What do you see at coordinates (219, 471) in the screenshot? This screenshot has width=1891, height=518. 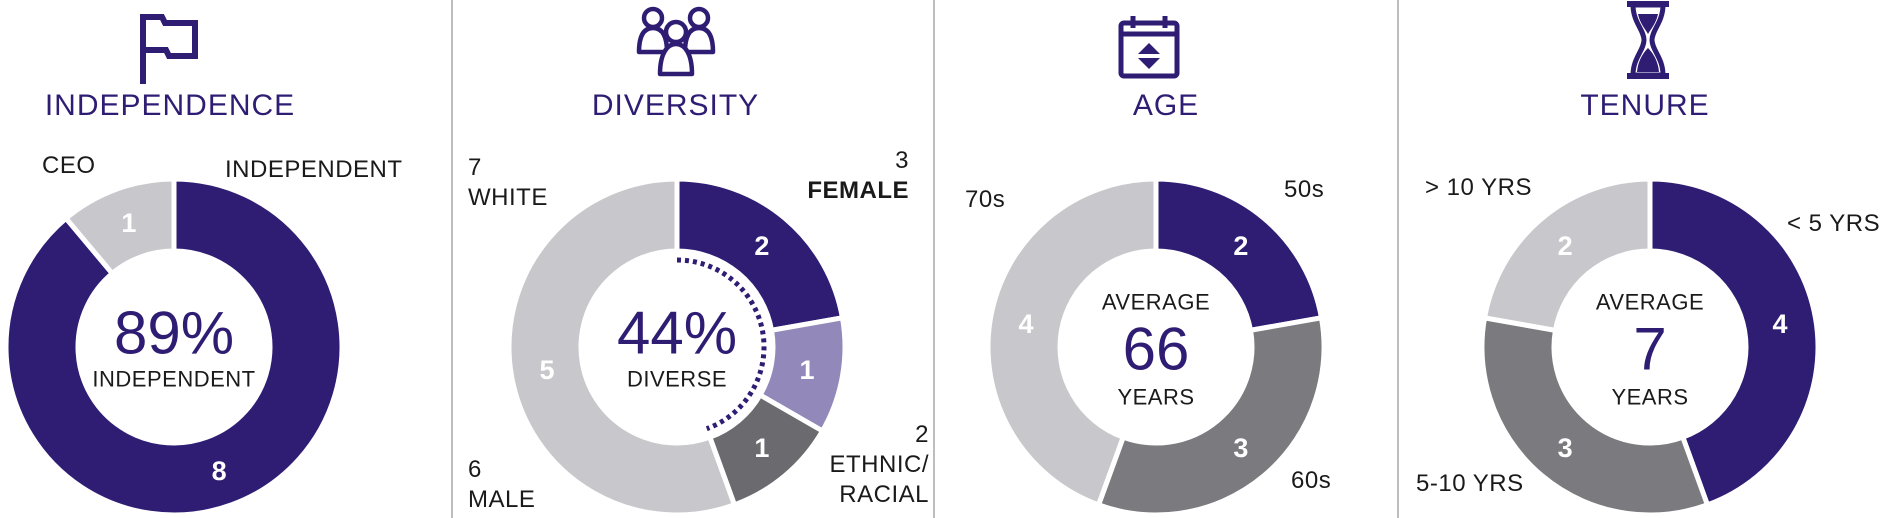 I see `slice-label-independence-independent: 8` at bounding box center [219, 471].